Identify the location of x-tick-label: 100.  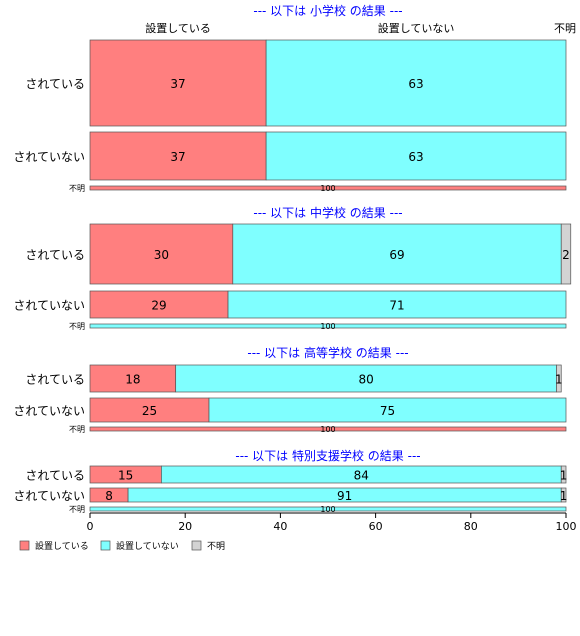
(566, 526).